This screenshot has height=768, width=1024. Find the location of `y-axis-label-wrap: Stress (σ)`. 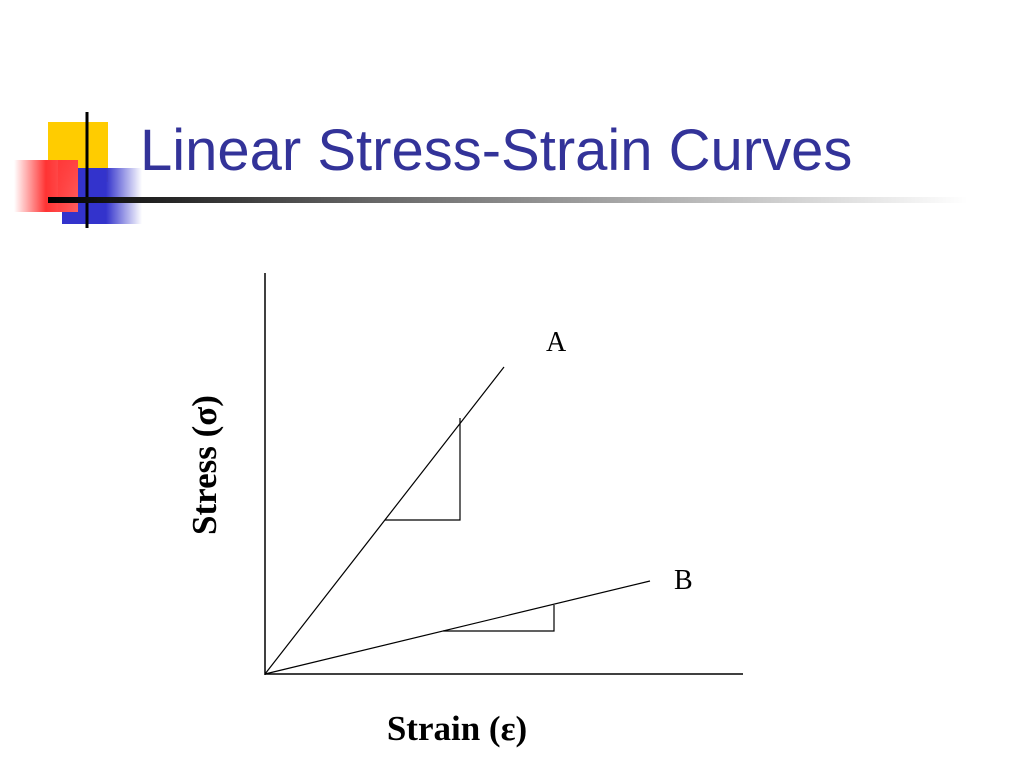

y-axis-label-wrap: Stress (σ) is located at coordinates (205, 465).